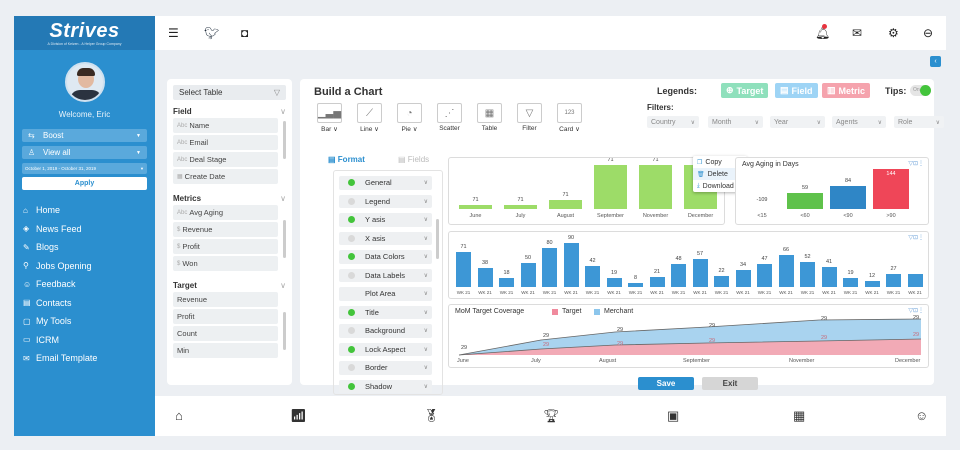 Image resolution: width=960 pixels, height=450 pixels. I want to click on sidebar-item-my-tools: ▢ My Tools, so click(89, 321).